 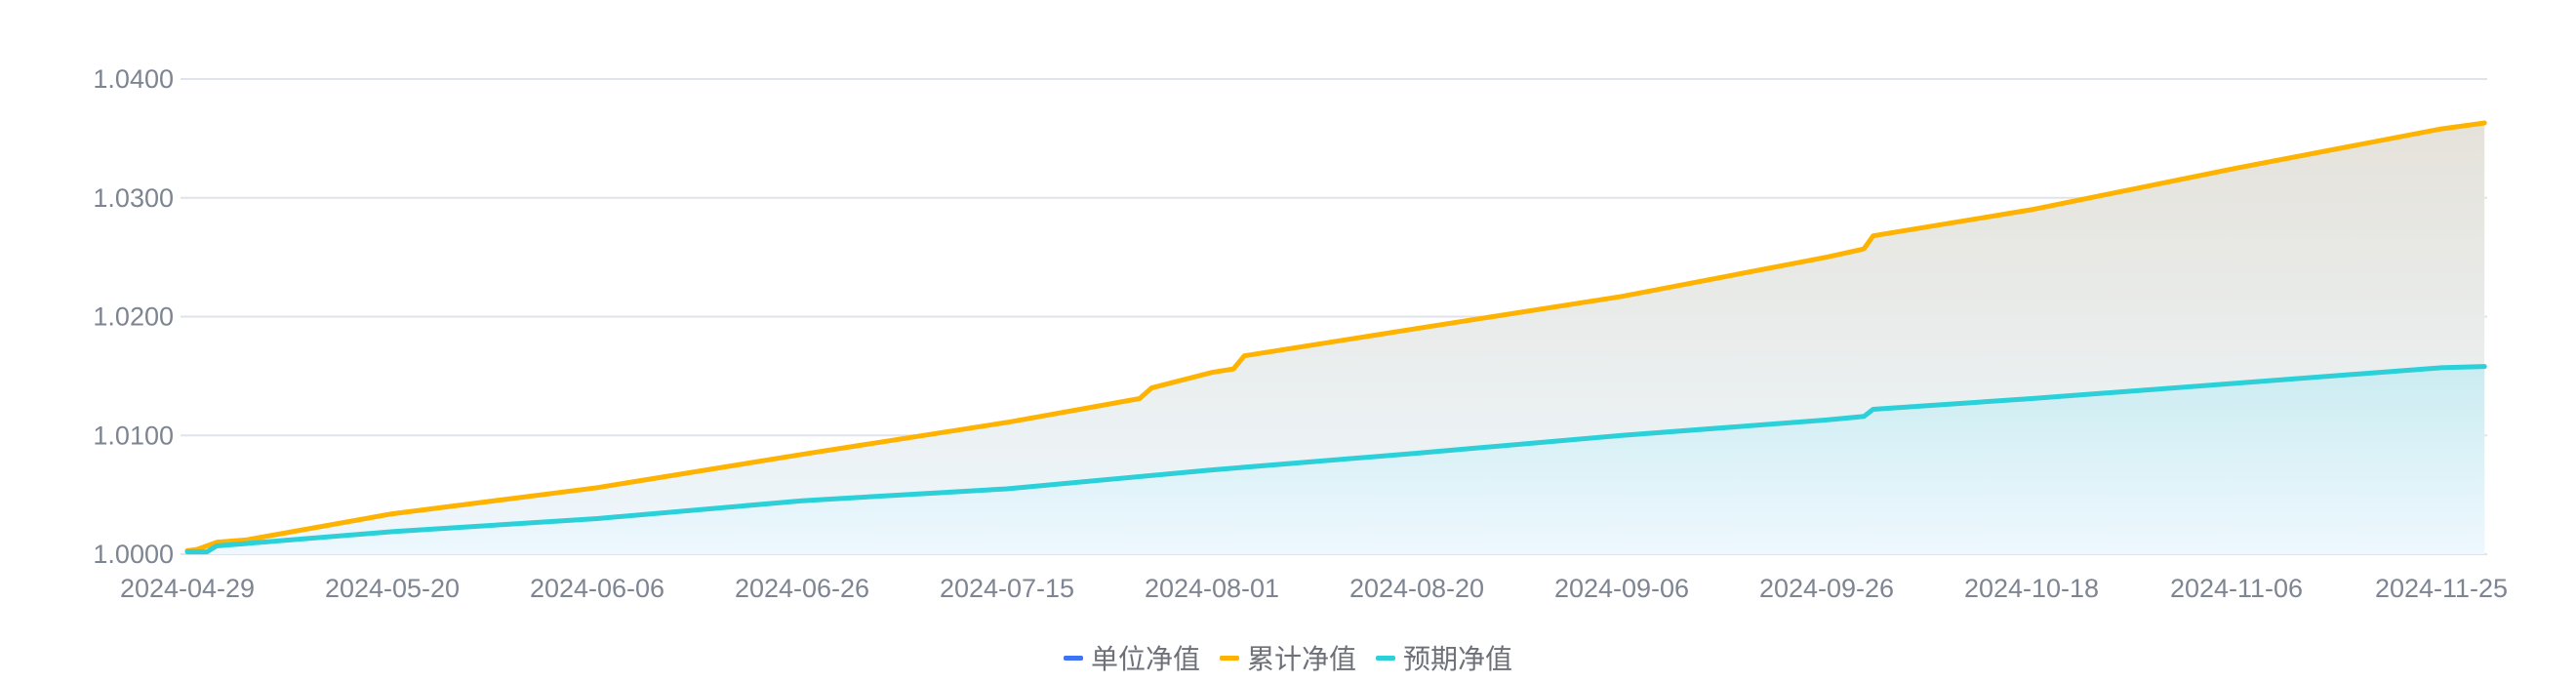 I want to click on y-tick-label: 1.0300, so click(x=133, y=198).